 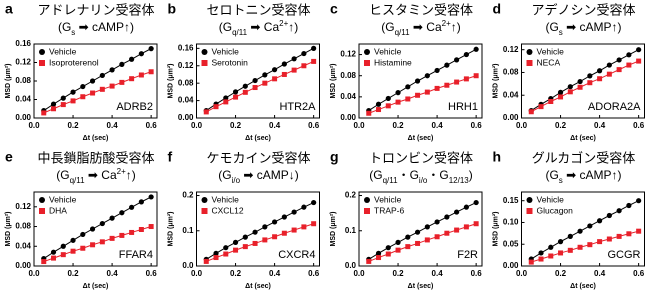 What do you see at coordinates (258, 157) in the screenshot?
I see `panel-title: ケモカイン受容体` at bounding box center [258, 157].